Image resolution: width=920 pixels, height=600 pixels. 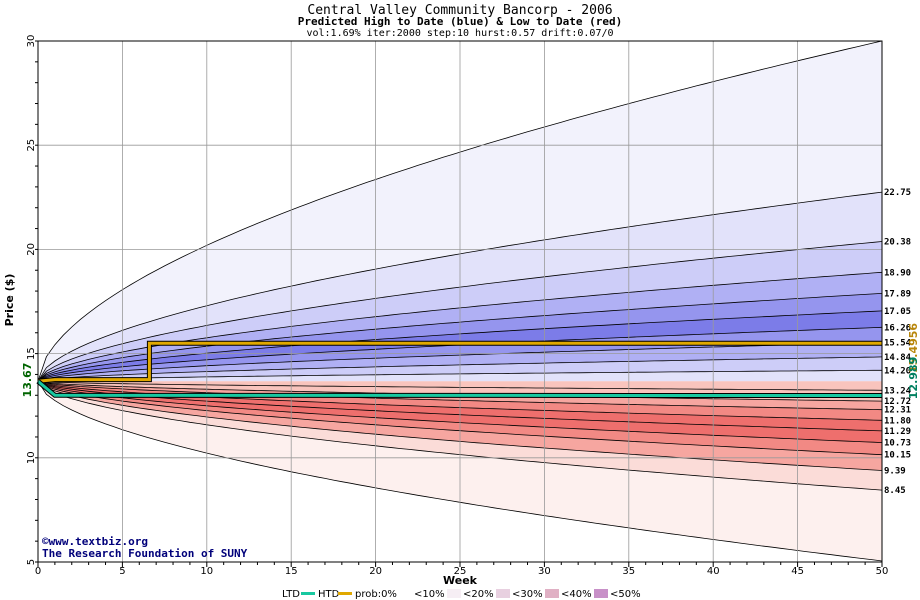 I want to click on legend-20-label: <20%, so click(x=478, y=594).